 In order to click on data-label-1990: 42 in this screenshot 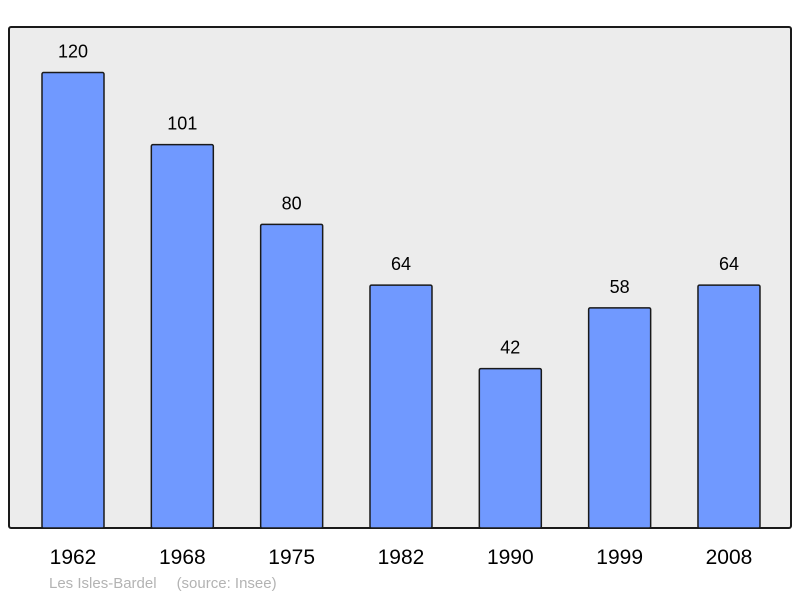, I will do `click(510, 348)`.